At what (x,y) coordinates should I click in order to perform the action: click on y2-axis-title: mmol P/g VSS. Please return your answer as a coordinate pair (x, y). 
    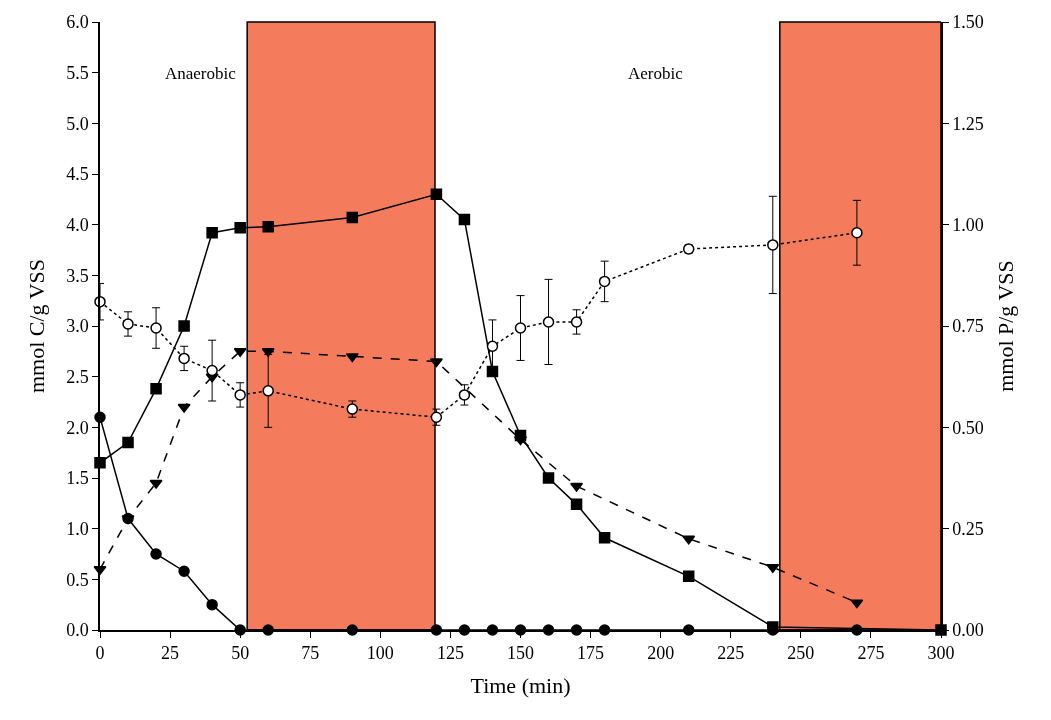
    Looking at the image, I should click on (1006, 326).